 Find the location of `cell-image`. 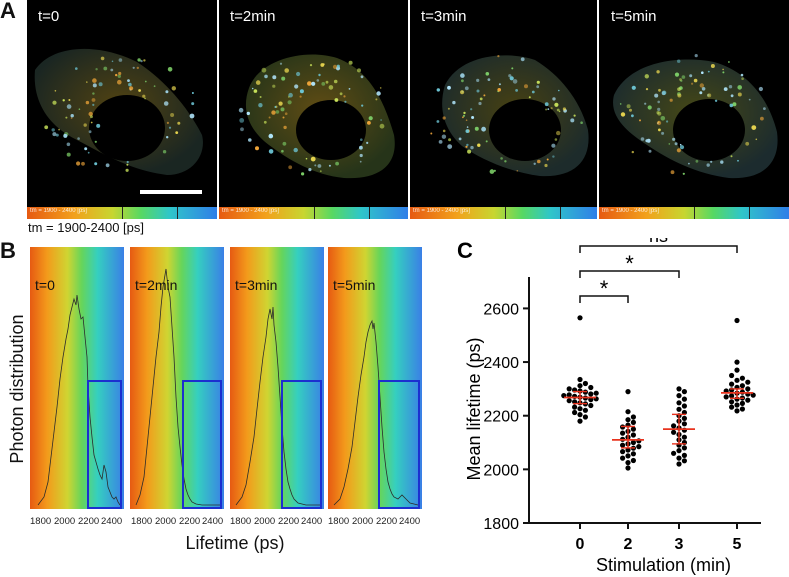

cell-image is located at coordinates (695, 116).